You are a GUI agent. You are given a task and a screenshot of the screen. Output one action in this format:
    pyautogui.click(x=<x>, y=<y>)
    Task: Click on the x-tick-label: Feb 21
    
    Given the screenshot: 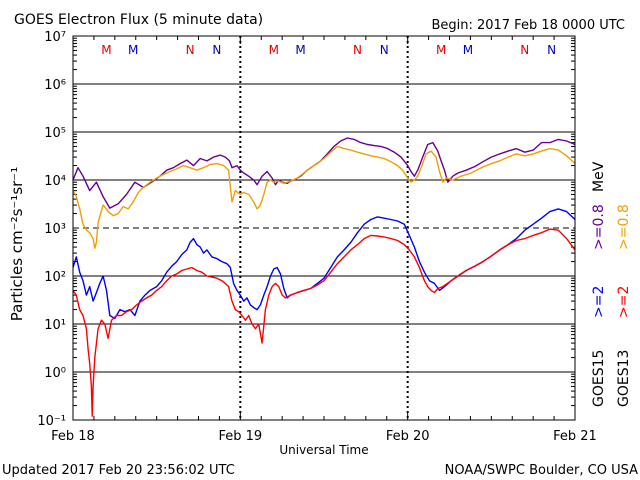 What is the action you would take?
    pyautogui.click(x=575, y=436)
    